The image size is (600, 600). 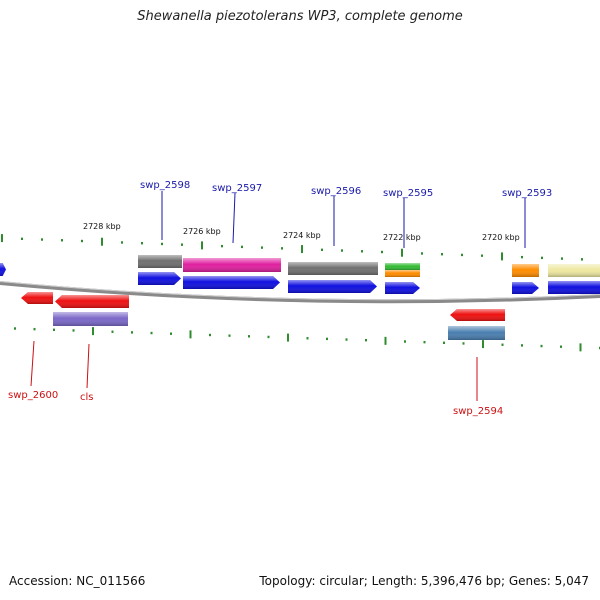 I want to click on next-cds-partial, so click(x=574, y=287).